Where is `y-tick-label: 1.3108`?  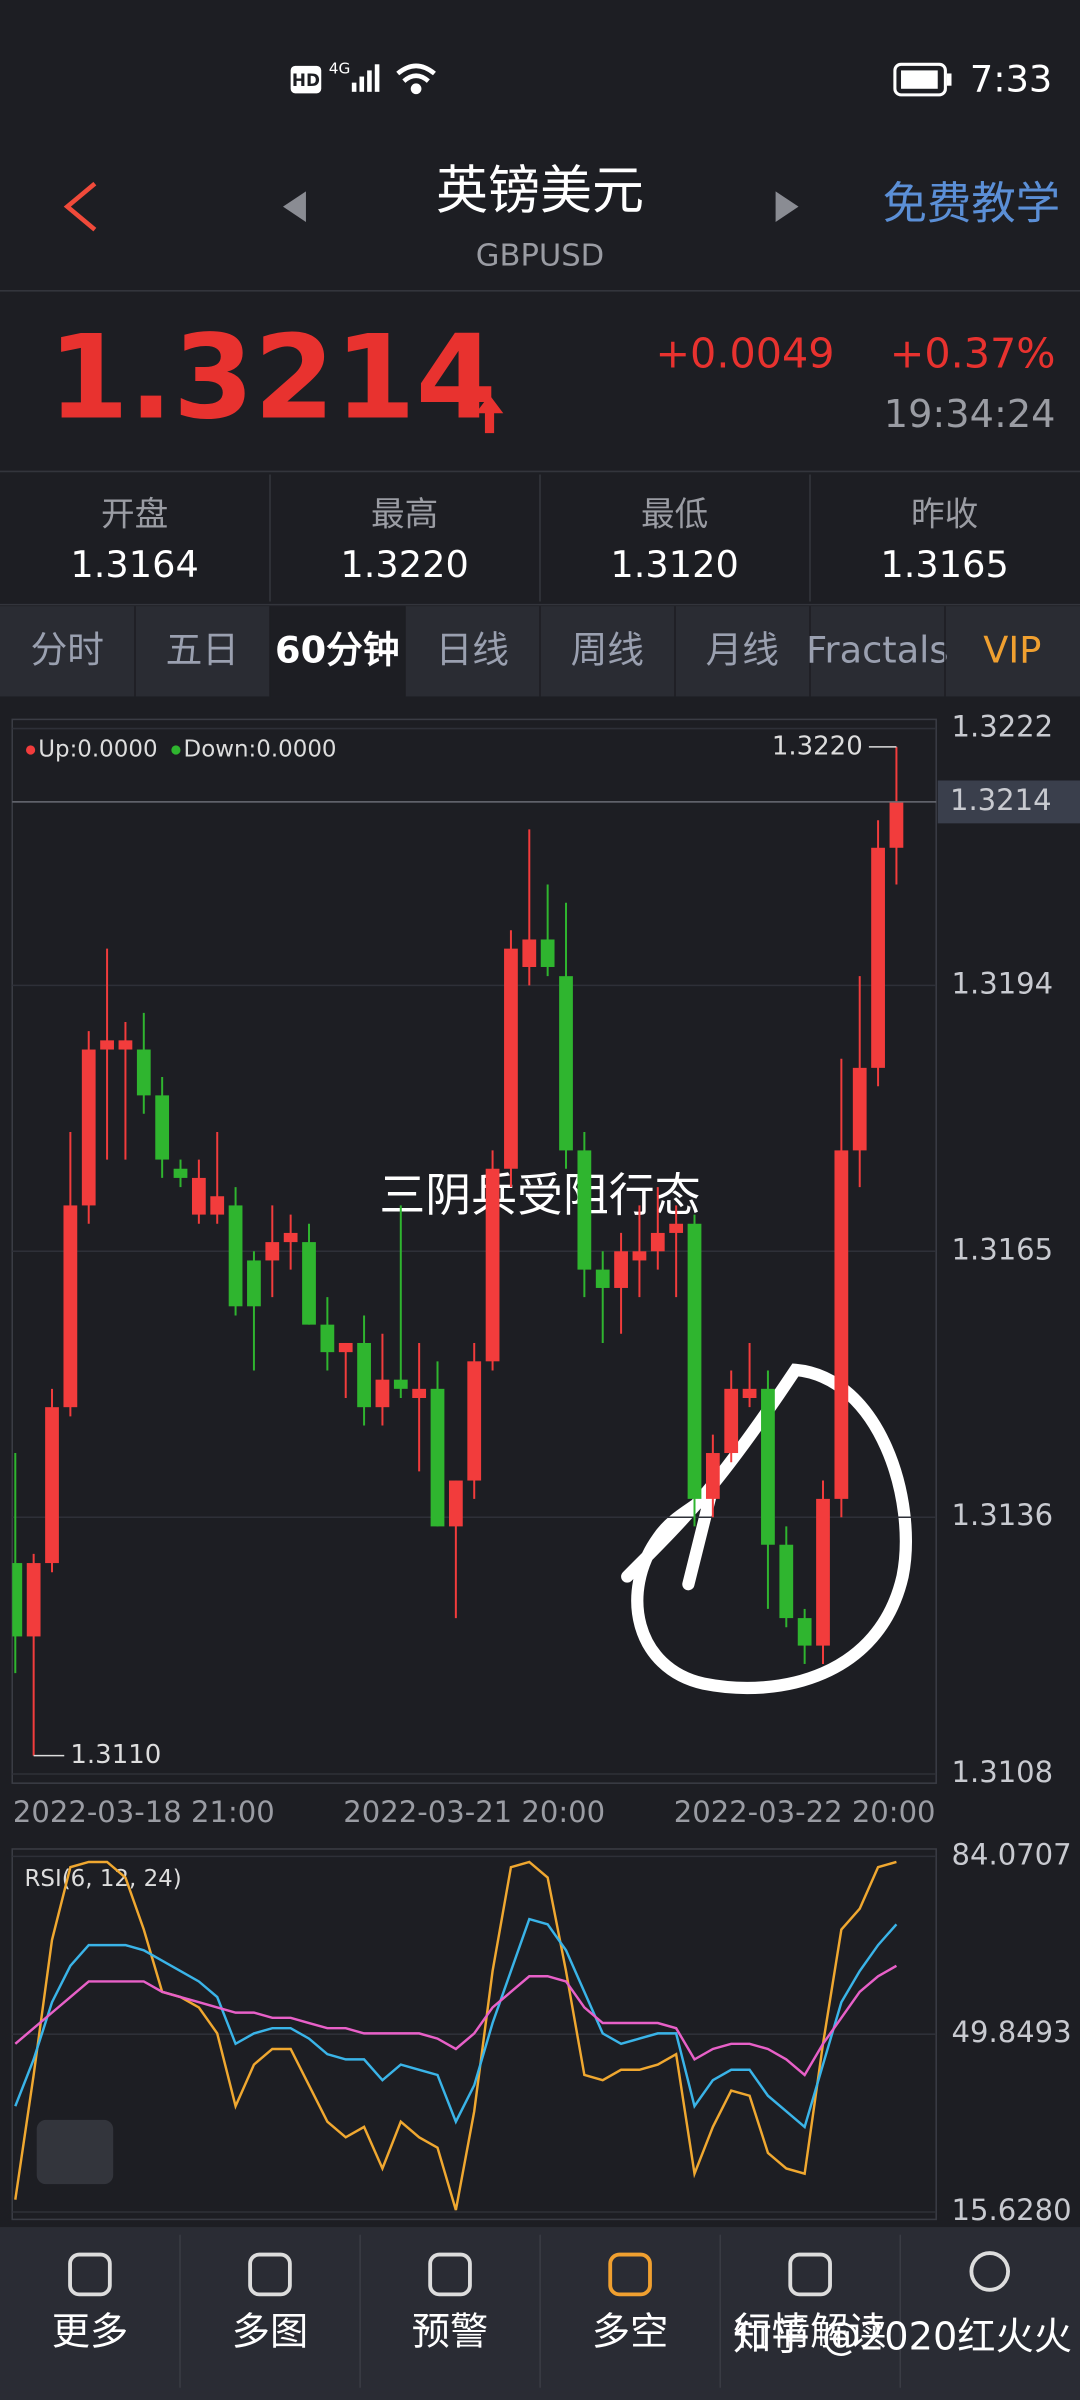 y-tick-label: 1.3108 is located at coordinates (1003, 1772).